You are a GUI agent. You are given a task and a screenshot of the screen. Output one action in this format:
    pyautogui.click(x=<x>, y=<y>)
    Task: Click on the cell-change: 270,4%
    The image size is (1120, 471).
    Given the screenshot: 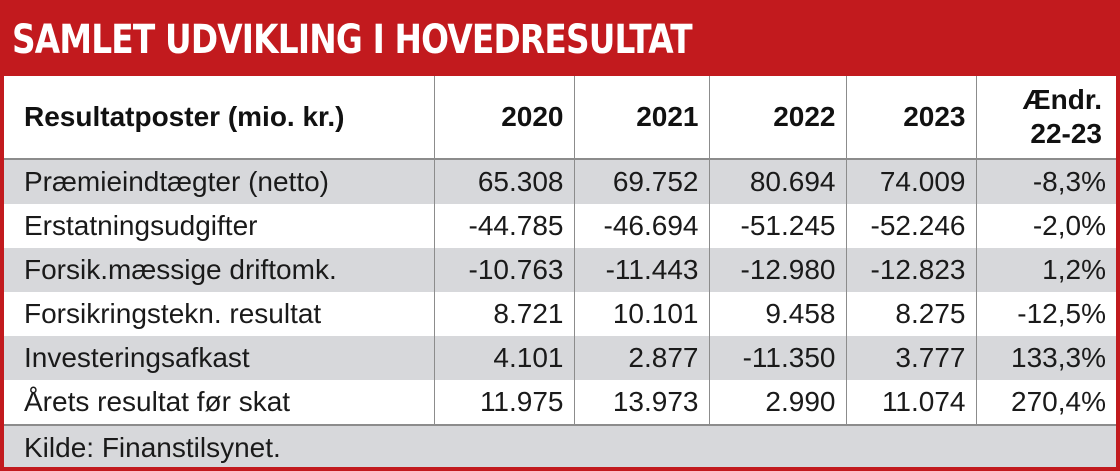 What is the action you would take?
    pyautogui.click(x=1046, y=402)
    